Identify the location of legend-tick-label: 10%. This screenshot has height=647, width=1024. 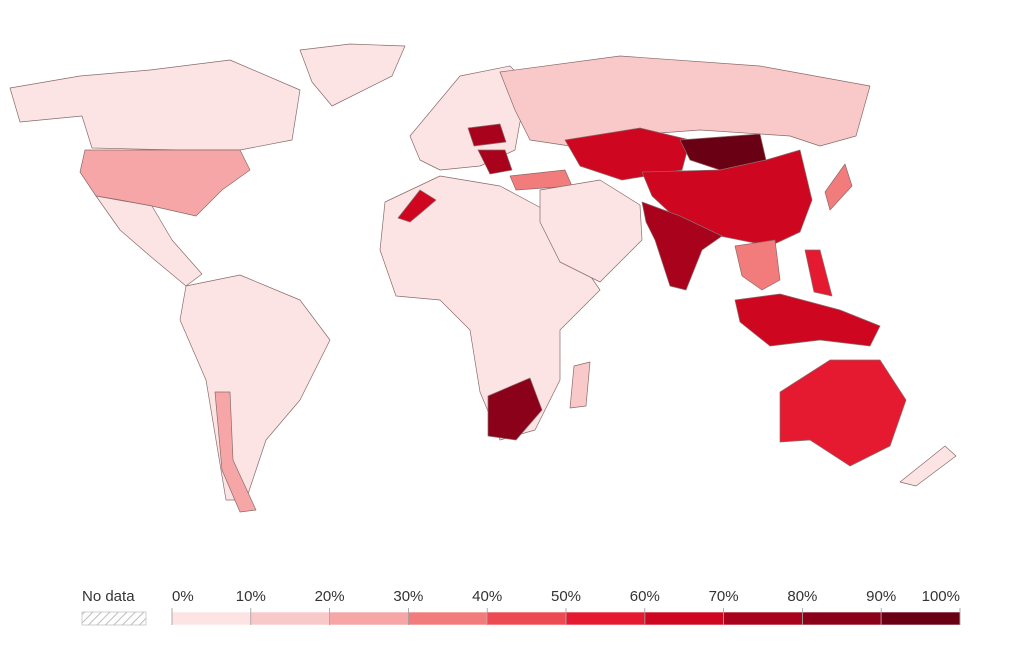
(251, 596).